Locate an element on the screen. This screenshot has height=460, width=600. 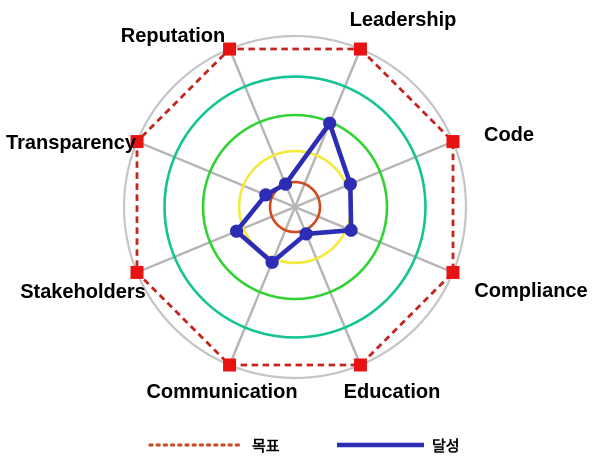
axis-label-transparency: Transparency is located at coordinates (71, 143).